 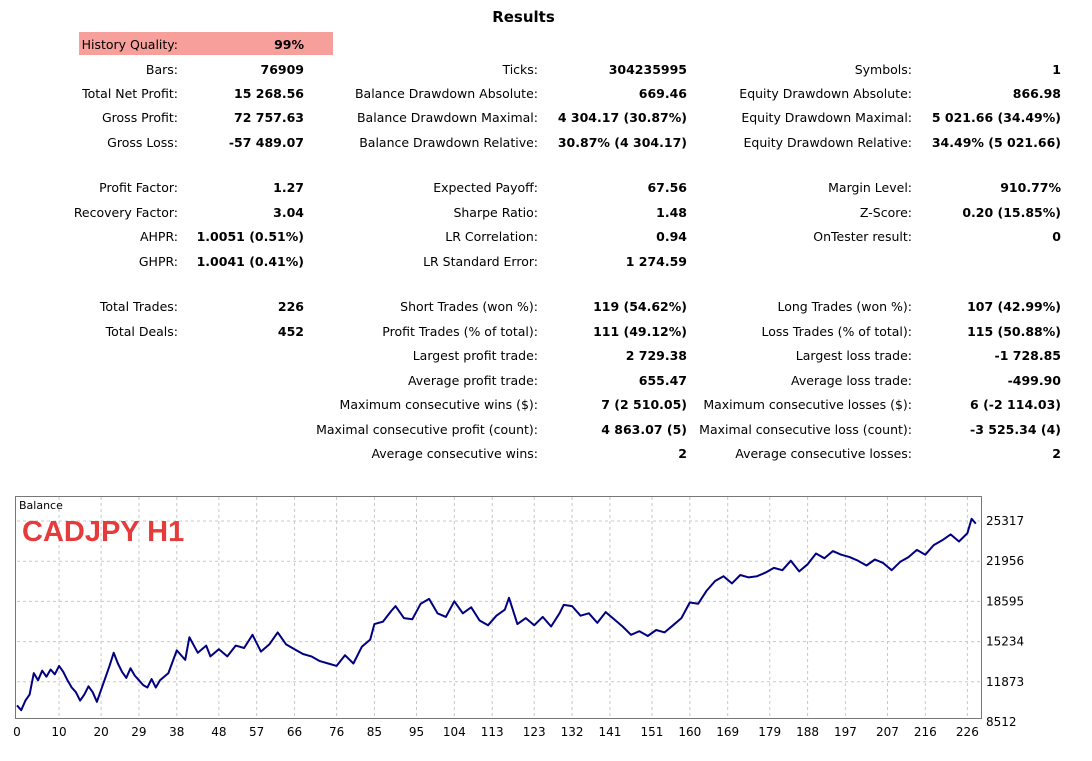 What do you see at coordinates (141, 331) in the screenshot?
I see `total-deals-label: Total Deals:` at bounding box center [141, 331].